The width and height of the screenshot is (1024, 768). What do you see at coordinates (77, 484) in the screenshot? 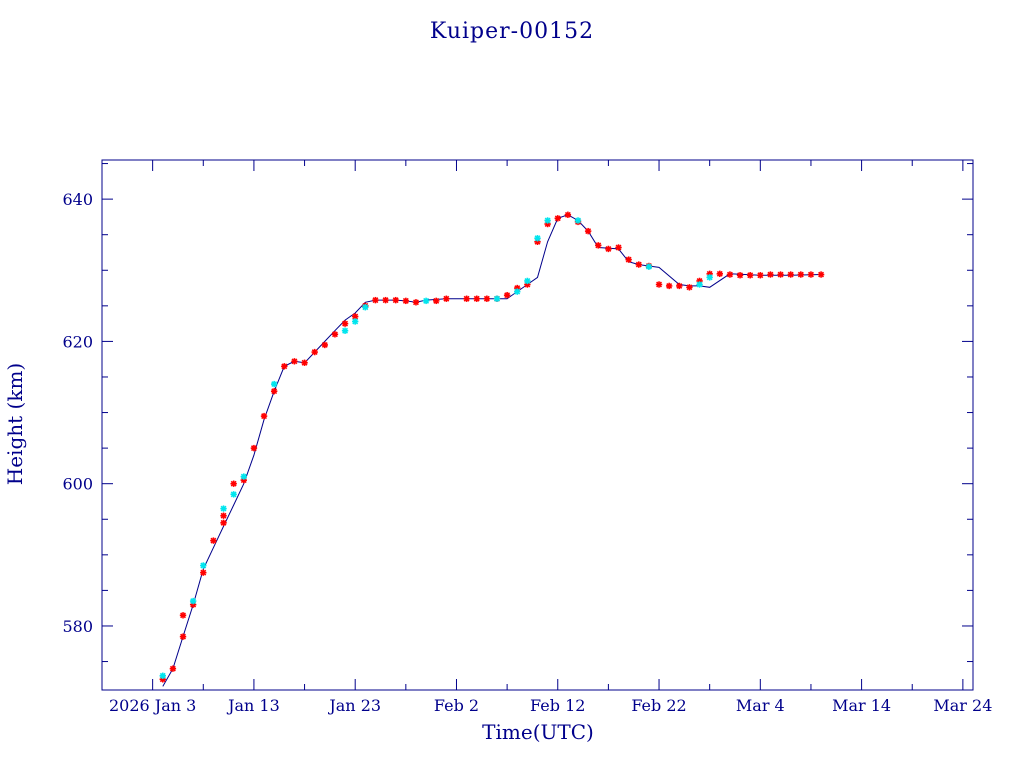
I see `y-tick-label: 600` at bounding box center [77, 484].